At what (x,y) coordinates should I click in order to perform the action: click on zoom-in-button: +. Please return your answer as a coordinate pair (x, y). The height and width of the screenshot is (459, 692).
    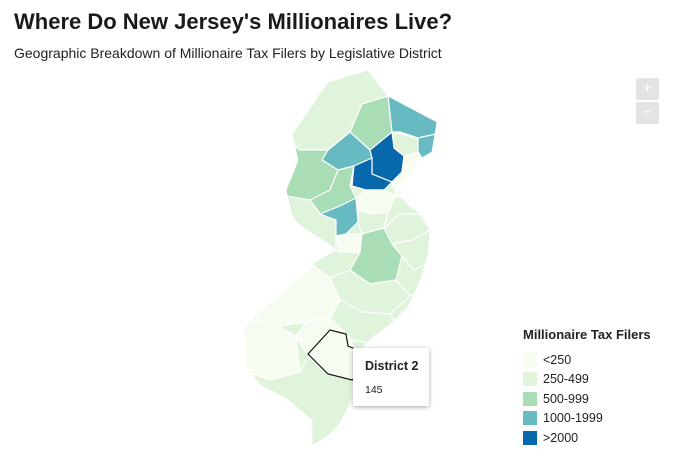
    Looking at the image, I should click on (647, 89).